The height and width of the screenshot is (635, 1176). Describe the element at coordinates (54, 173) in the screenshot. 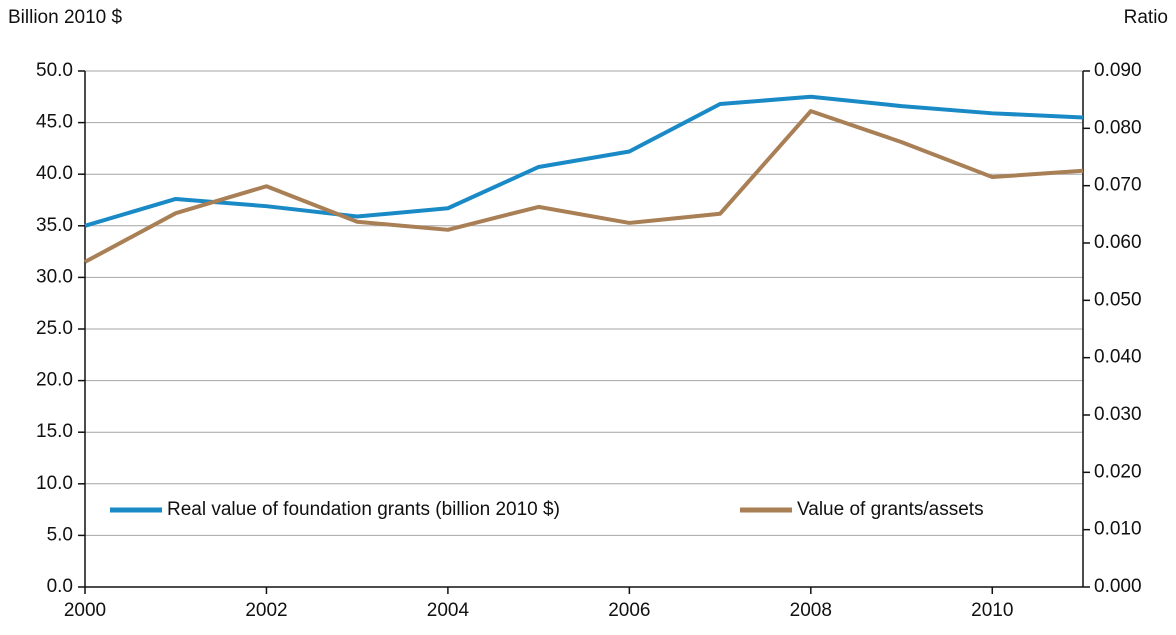

I see `y-tick-label: 40.0` at that location.